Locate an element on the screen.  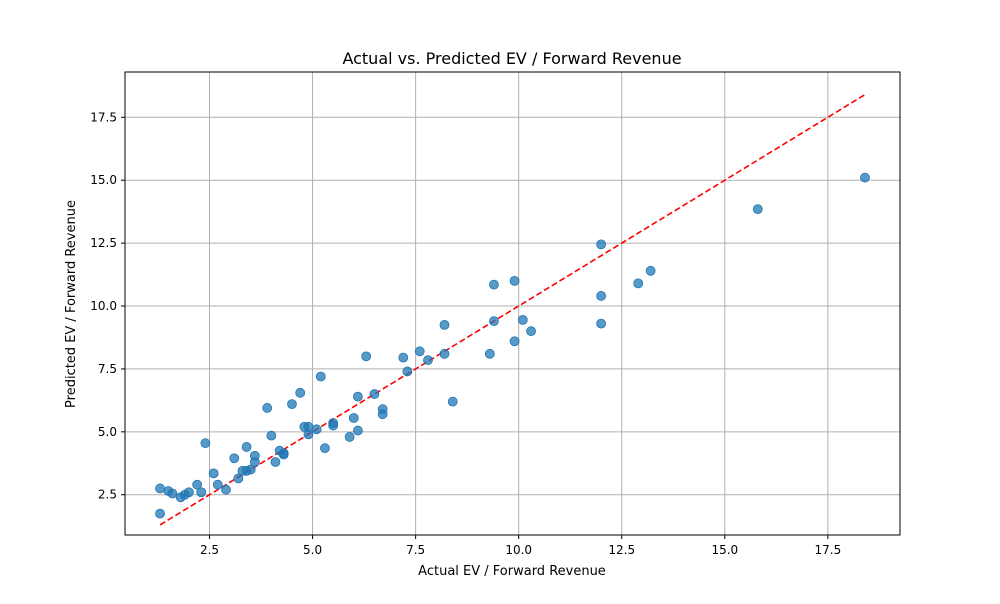
x-tick-label: 10.0 is located at coordinates (518, 550).